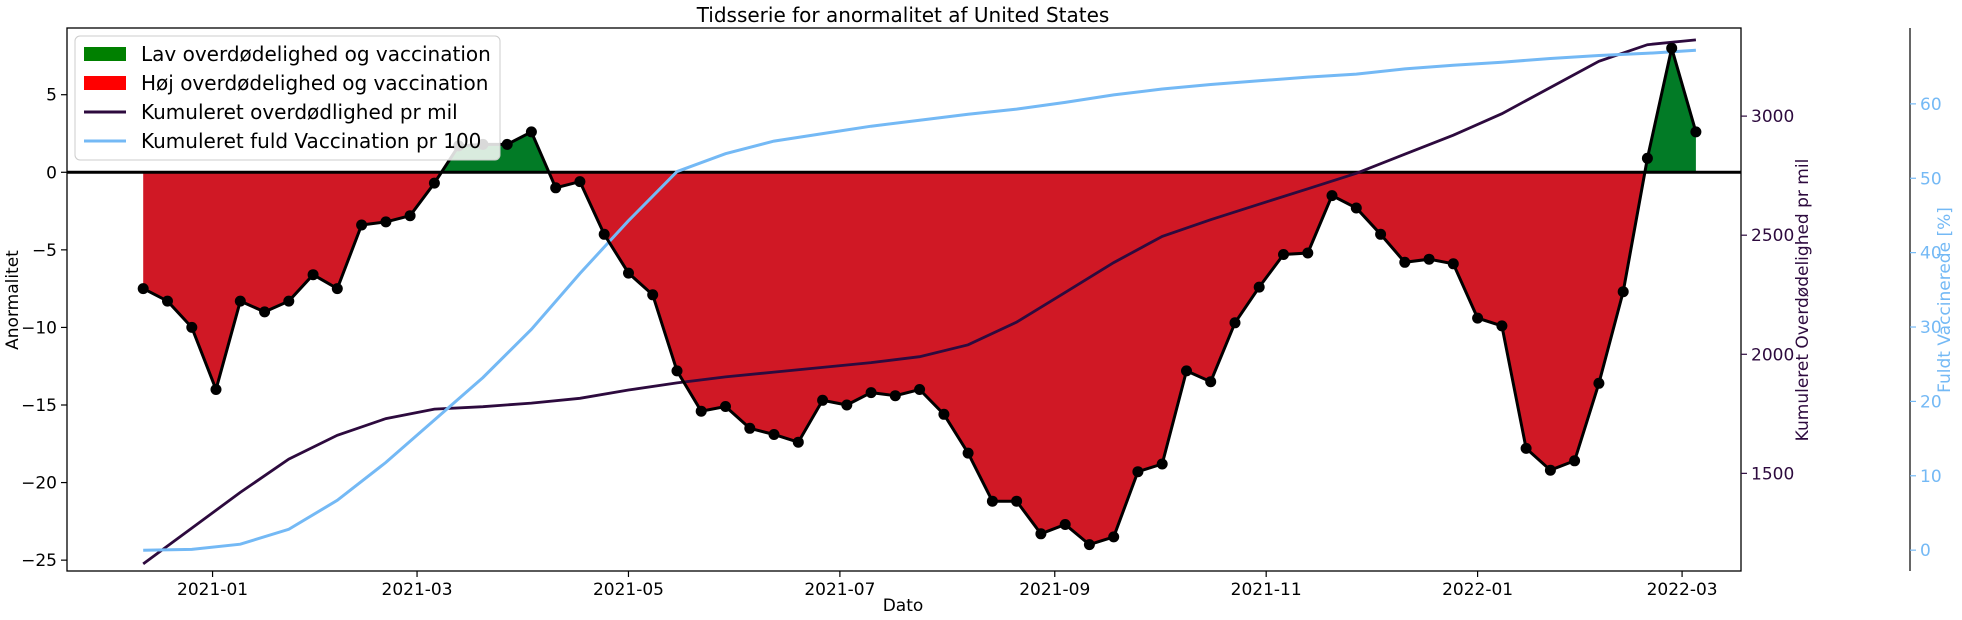 The height and width of the screenshot is (620, 1962). I want to click on left-axis: 5 0 −5 −10 −15 −20 −25, so click(44, 328).